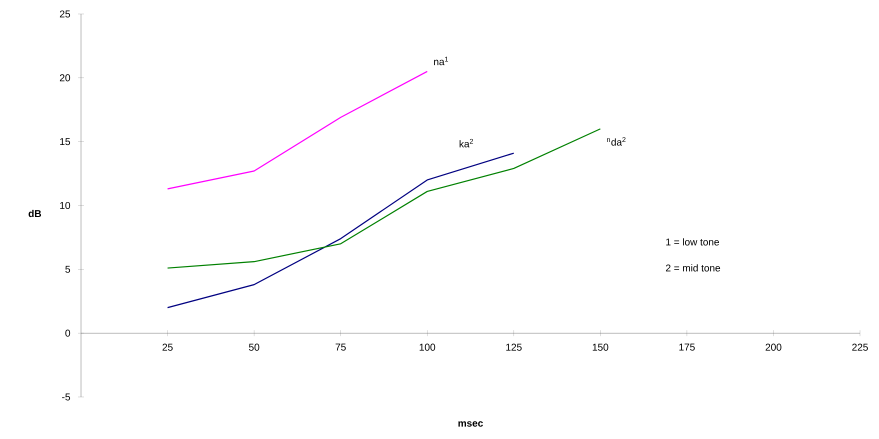 The width and height of the screenshot is (879, 439). I want to click on x-tick-label: 125, so click(514, 347).